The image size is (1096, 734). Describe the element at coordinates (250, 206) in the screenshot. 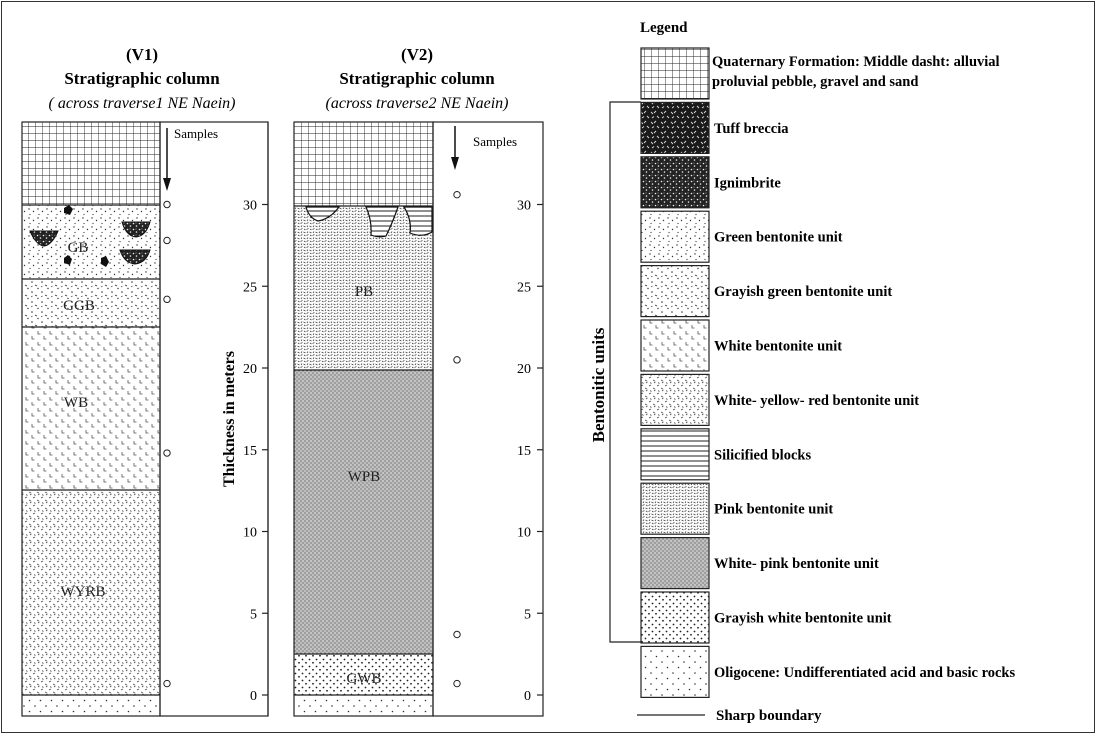

I see `axis-tick-label: 30` at that location.